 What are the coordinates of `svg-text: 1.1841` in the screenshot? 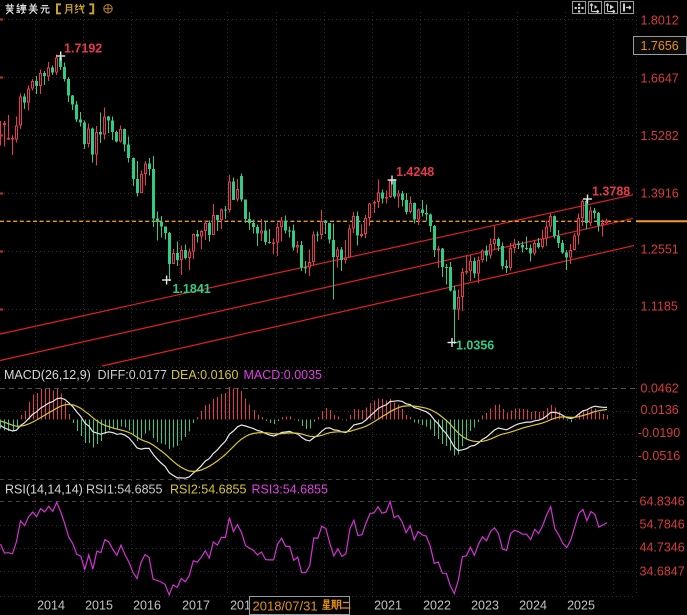 It's located at (192, 289).